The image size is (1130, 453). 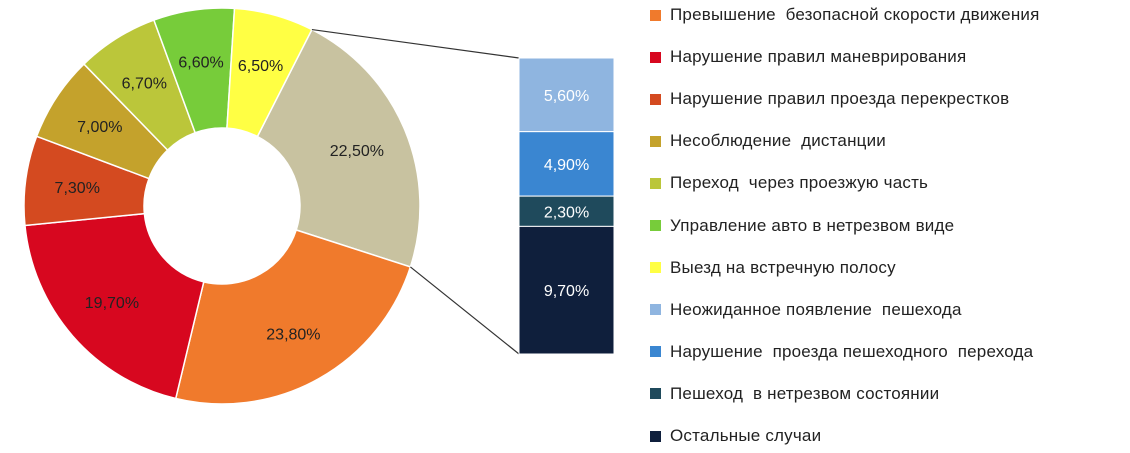 I want to click on legend-item: Управление авто в нетрезвом виде, so click(x=802, y=226).